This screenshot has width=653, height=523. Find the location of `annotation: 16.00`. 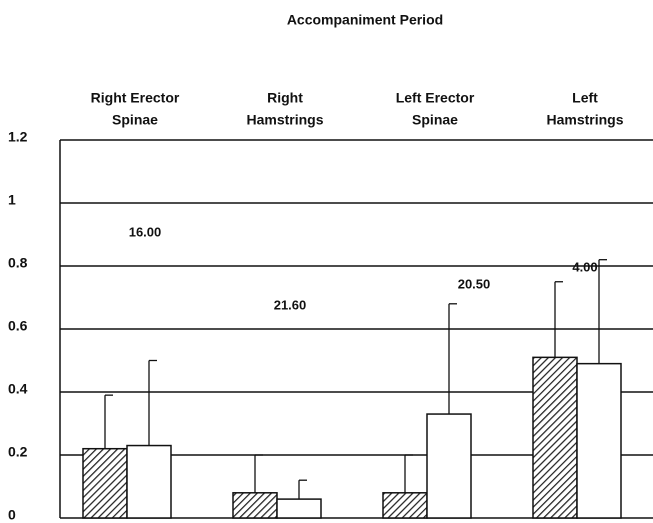

annotation: 16.00 is located at coordinates (145, 231).